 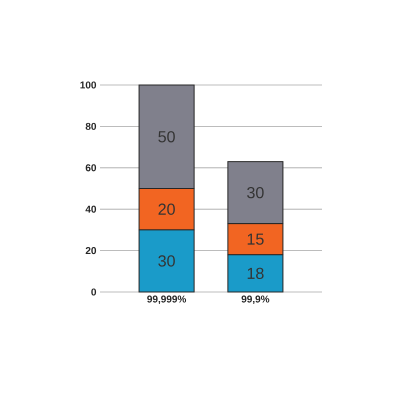 What do you see at coordinates (166, 300) in the screenshot?
I see `x-tick-label: 99,999%` at bounding box center [166, 300].